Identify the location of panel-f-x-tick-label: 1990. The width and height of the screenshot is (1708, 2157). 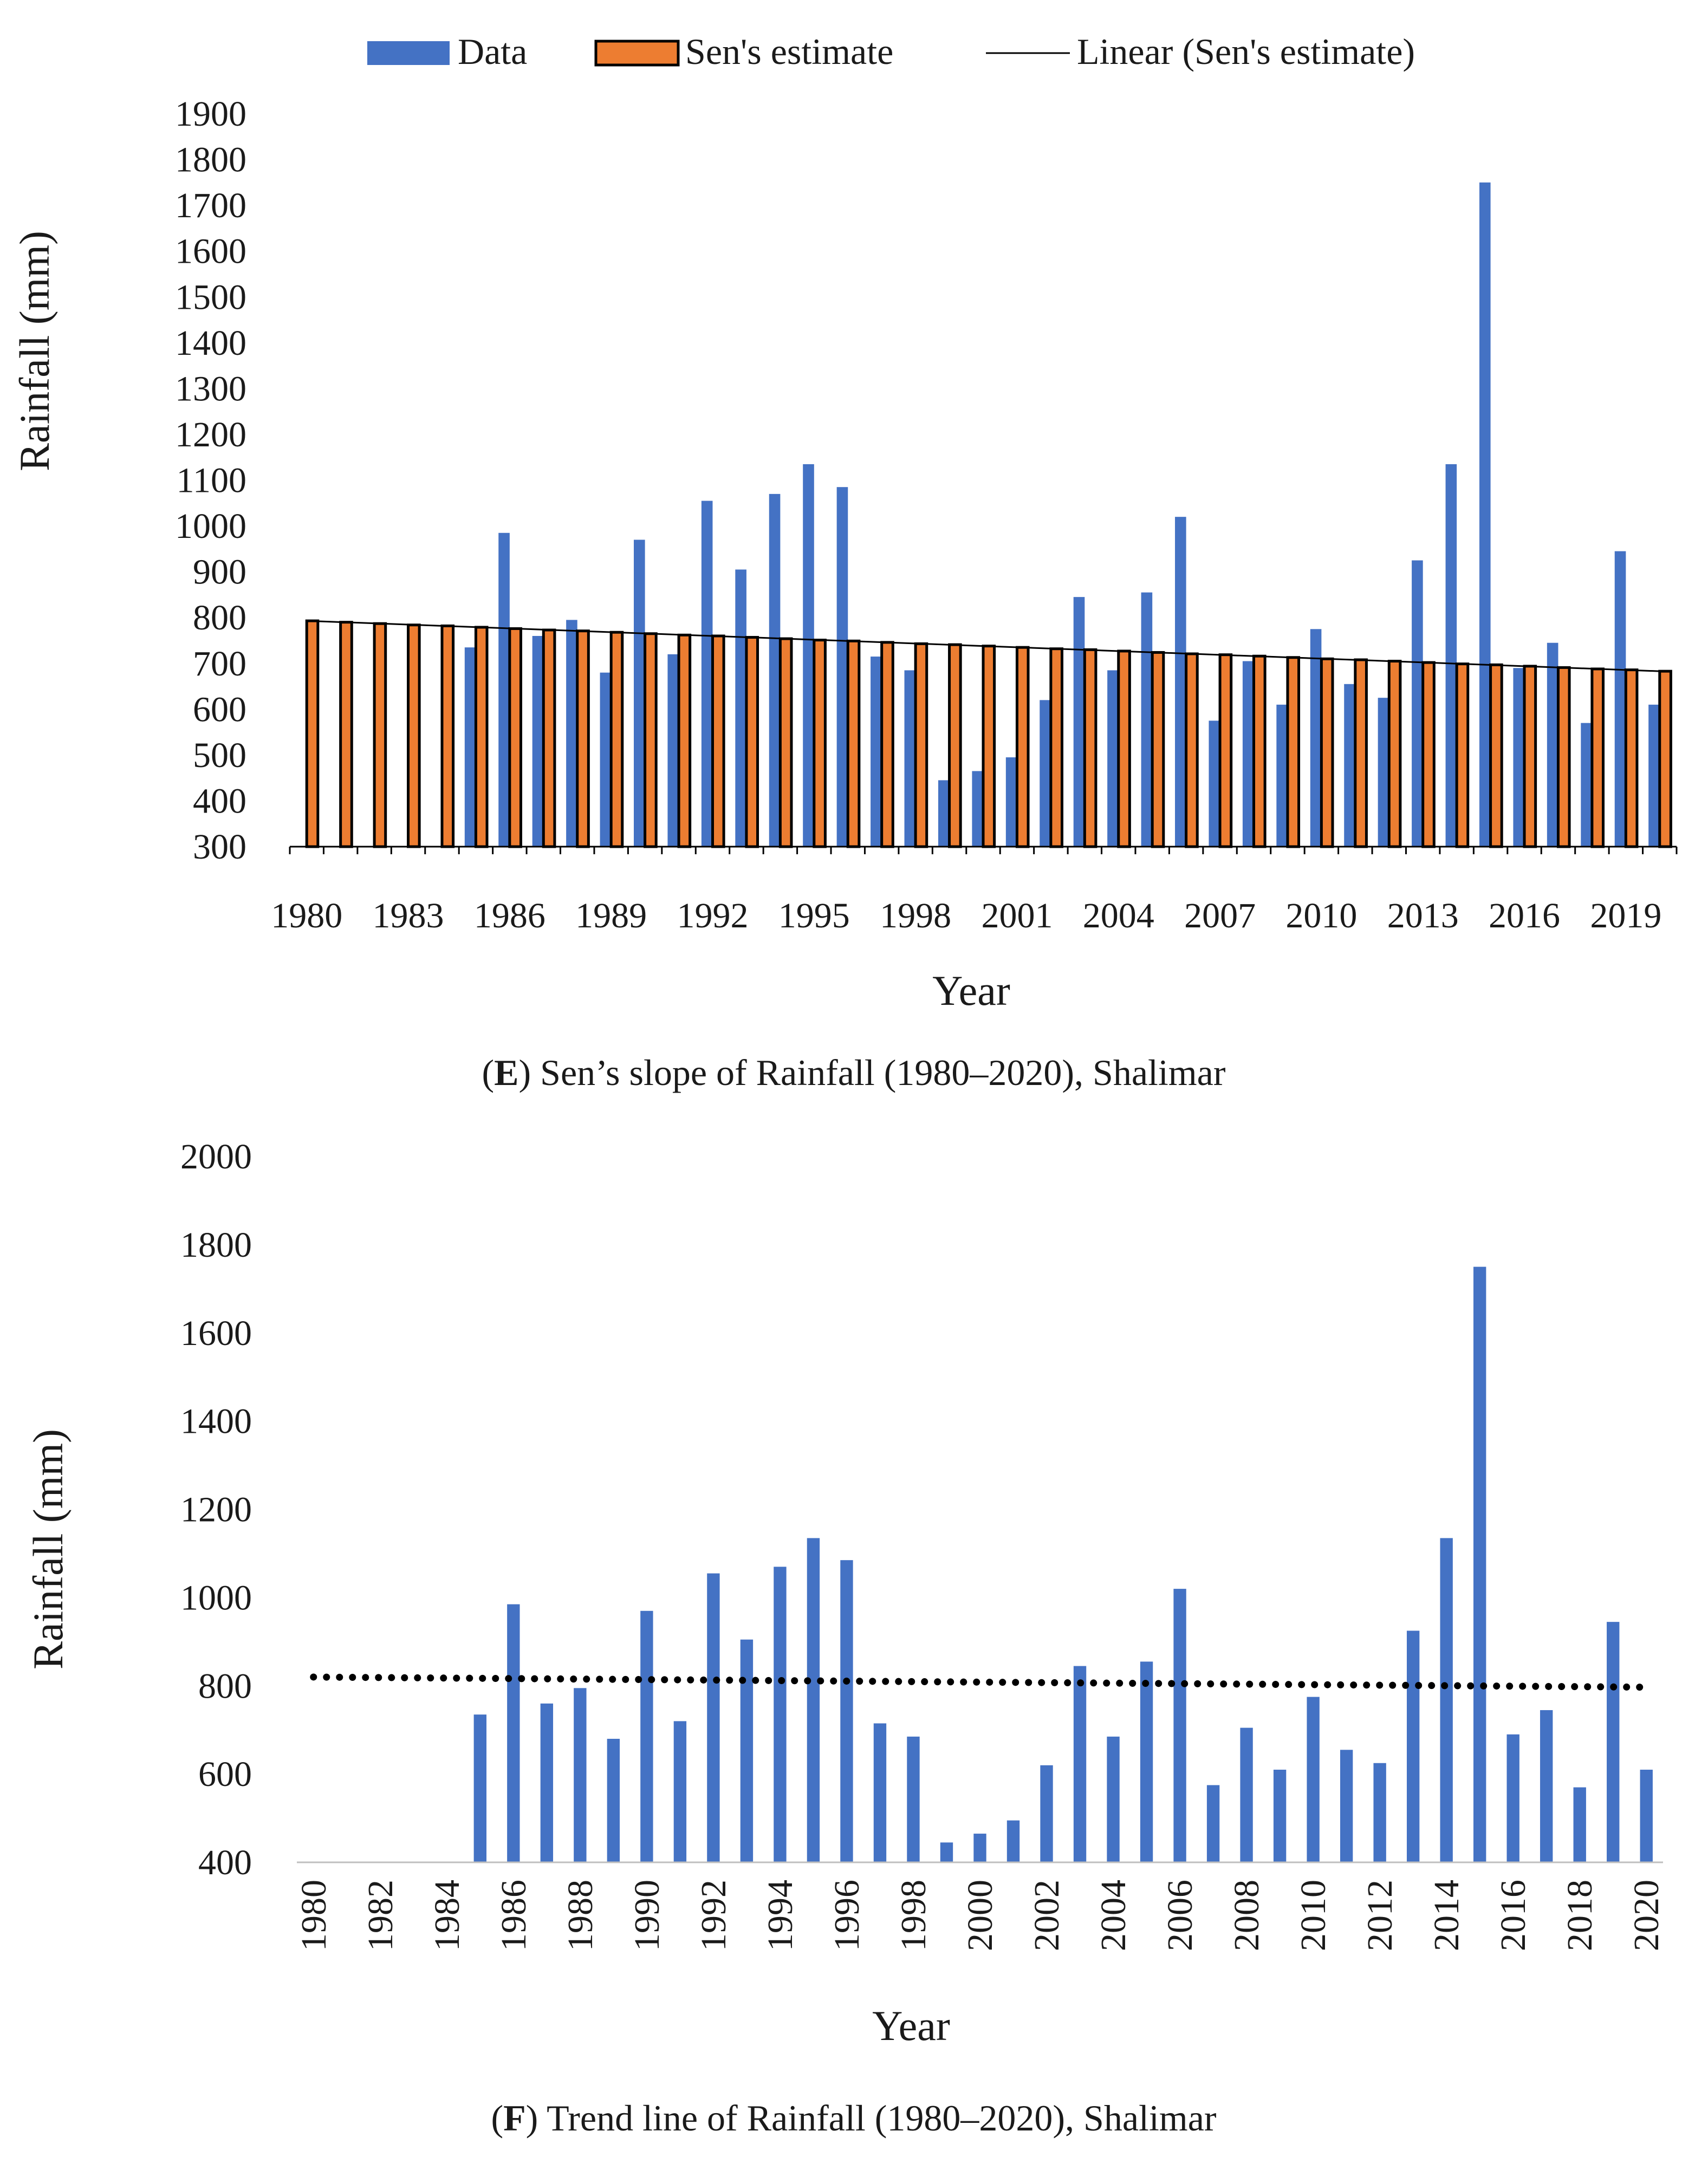
(647, 1915).